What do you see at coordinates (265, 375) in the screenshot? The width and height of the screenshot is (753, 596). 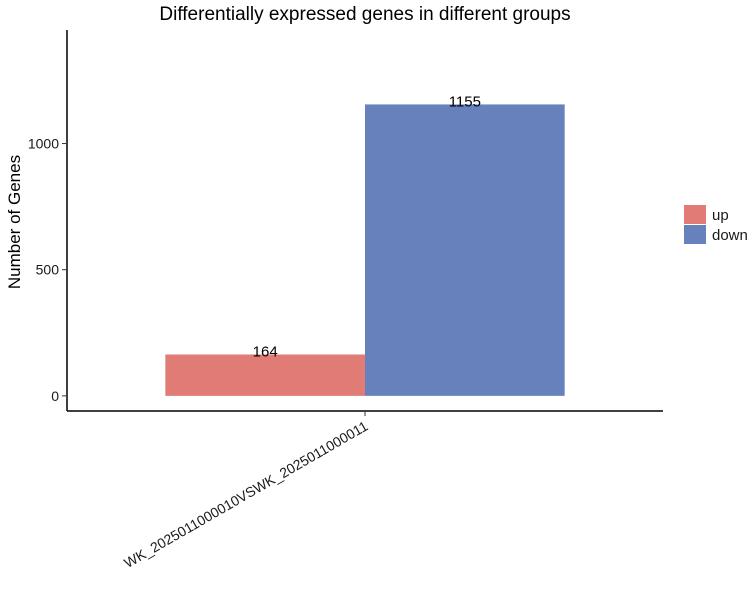 I see `bar-up` at bounding box center [265, 375].